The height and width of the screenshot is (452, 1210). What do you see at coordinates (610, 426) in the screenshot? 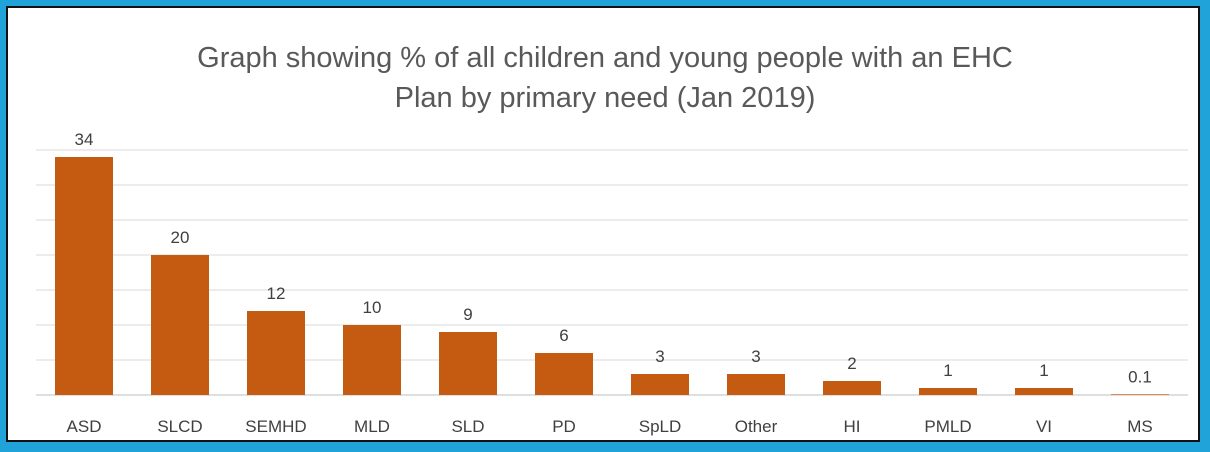
I see `x-tick-labels: ASD SLCD SEMHD MLD SLD PD SpLD Other HI PMLD VI MS` at bounding box center [610, 426].